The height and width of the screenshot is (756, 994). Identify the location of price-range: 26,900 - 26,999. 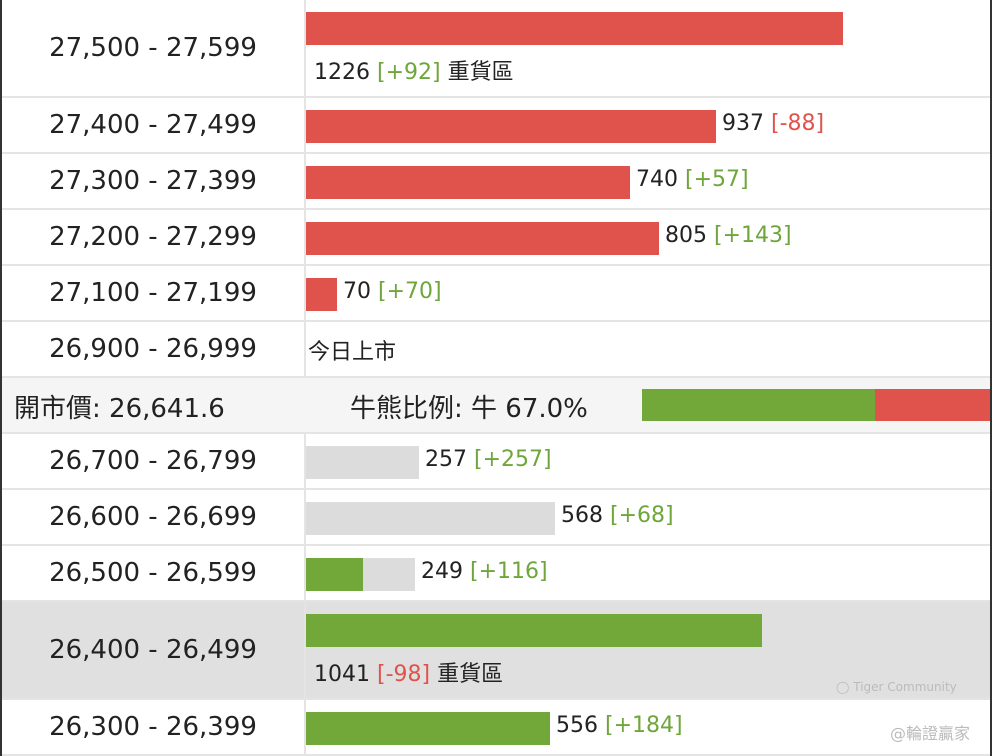
(154, 349).